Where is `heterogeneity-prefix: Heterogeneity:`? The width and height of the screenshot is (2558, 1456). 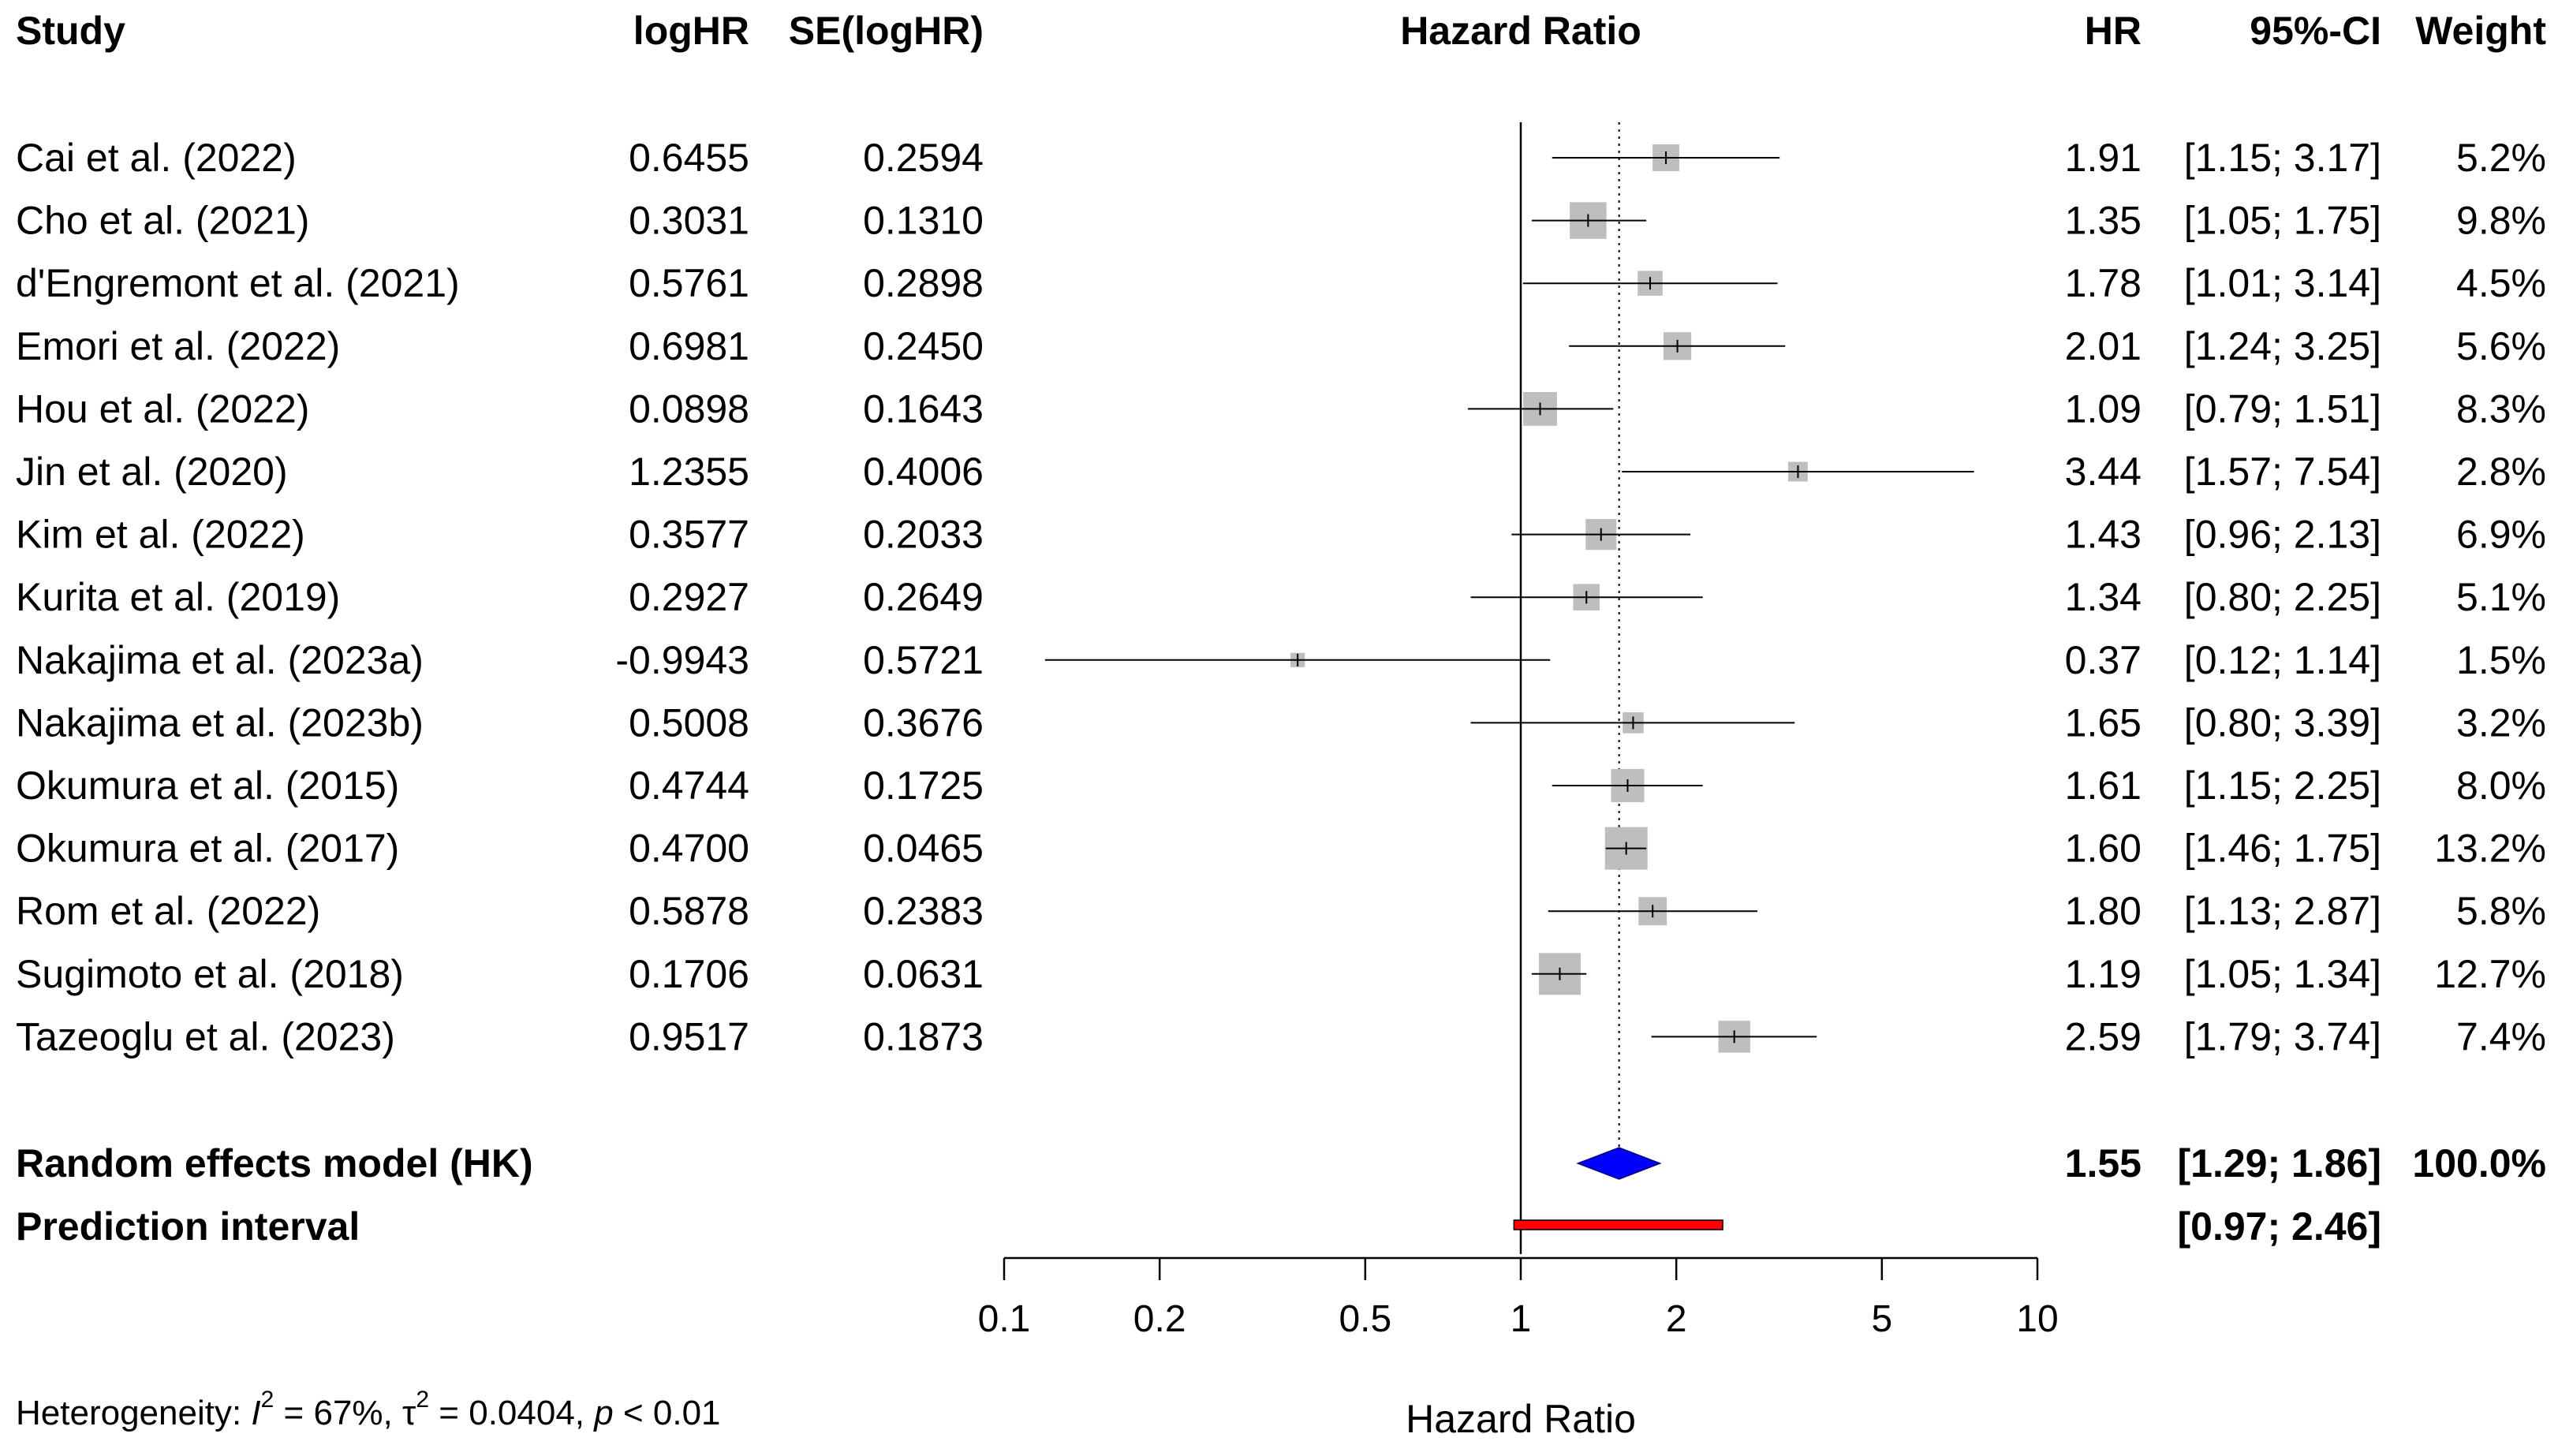 heterogeneity-prefix: Heterogeneity: is located at coordinates (134, 1413).